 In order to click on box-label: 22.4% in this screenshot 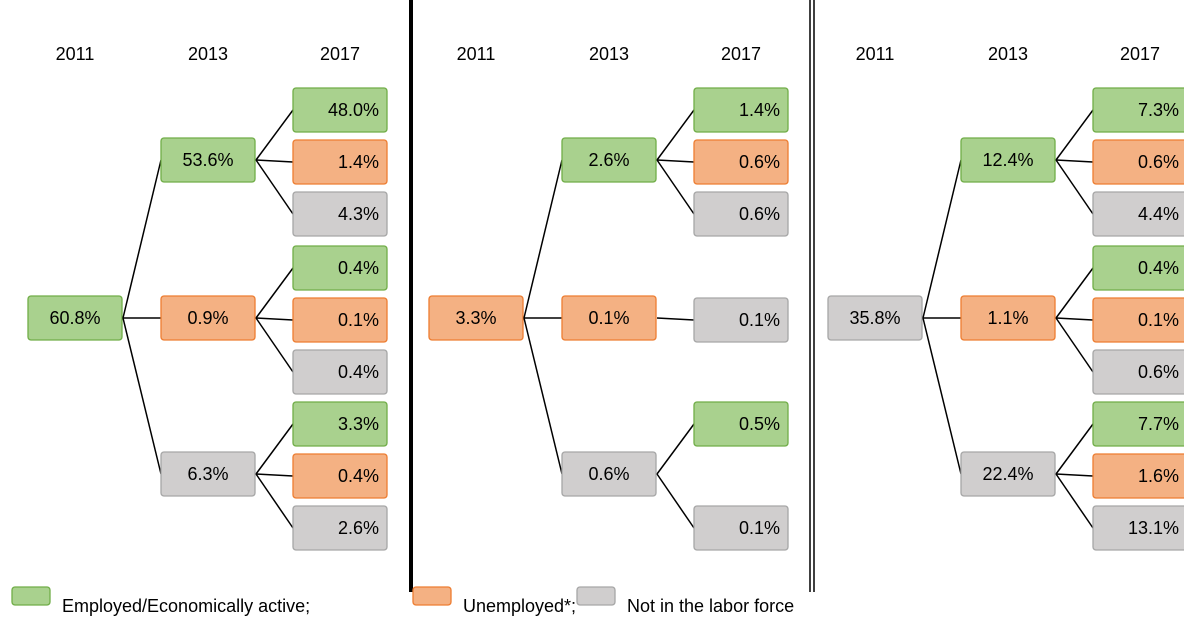, I will do `click(1007, 474)`.